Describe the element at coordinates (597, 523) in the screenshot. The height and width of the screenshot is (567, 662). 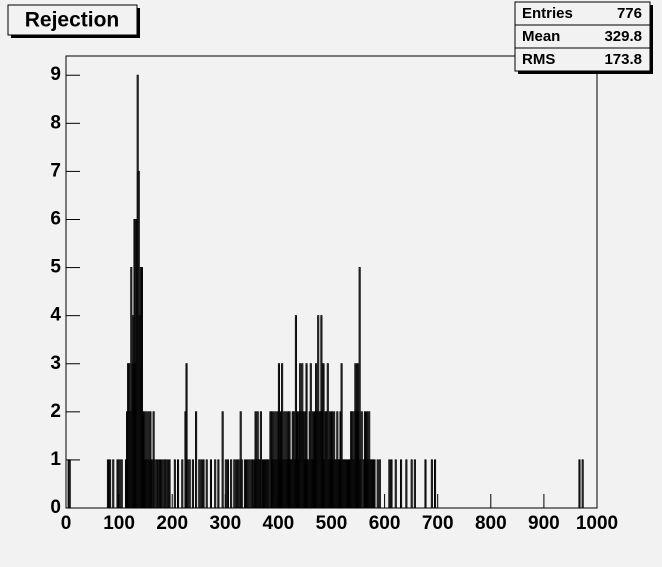
I see `x-tick-label: 1000` at that location.